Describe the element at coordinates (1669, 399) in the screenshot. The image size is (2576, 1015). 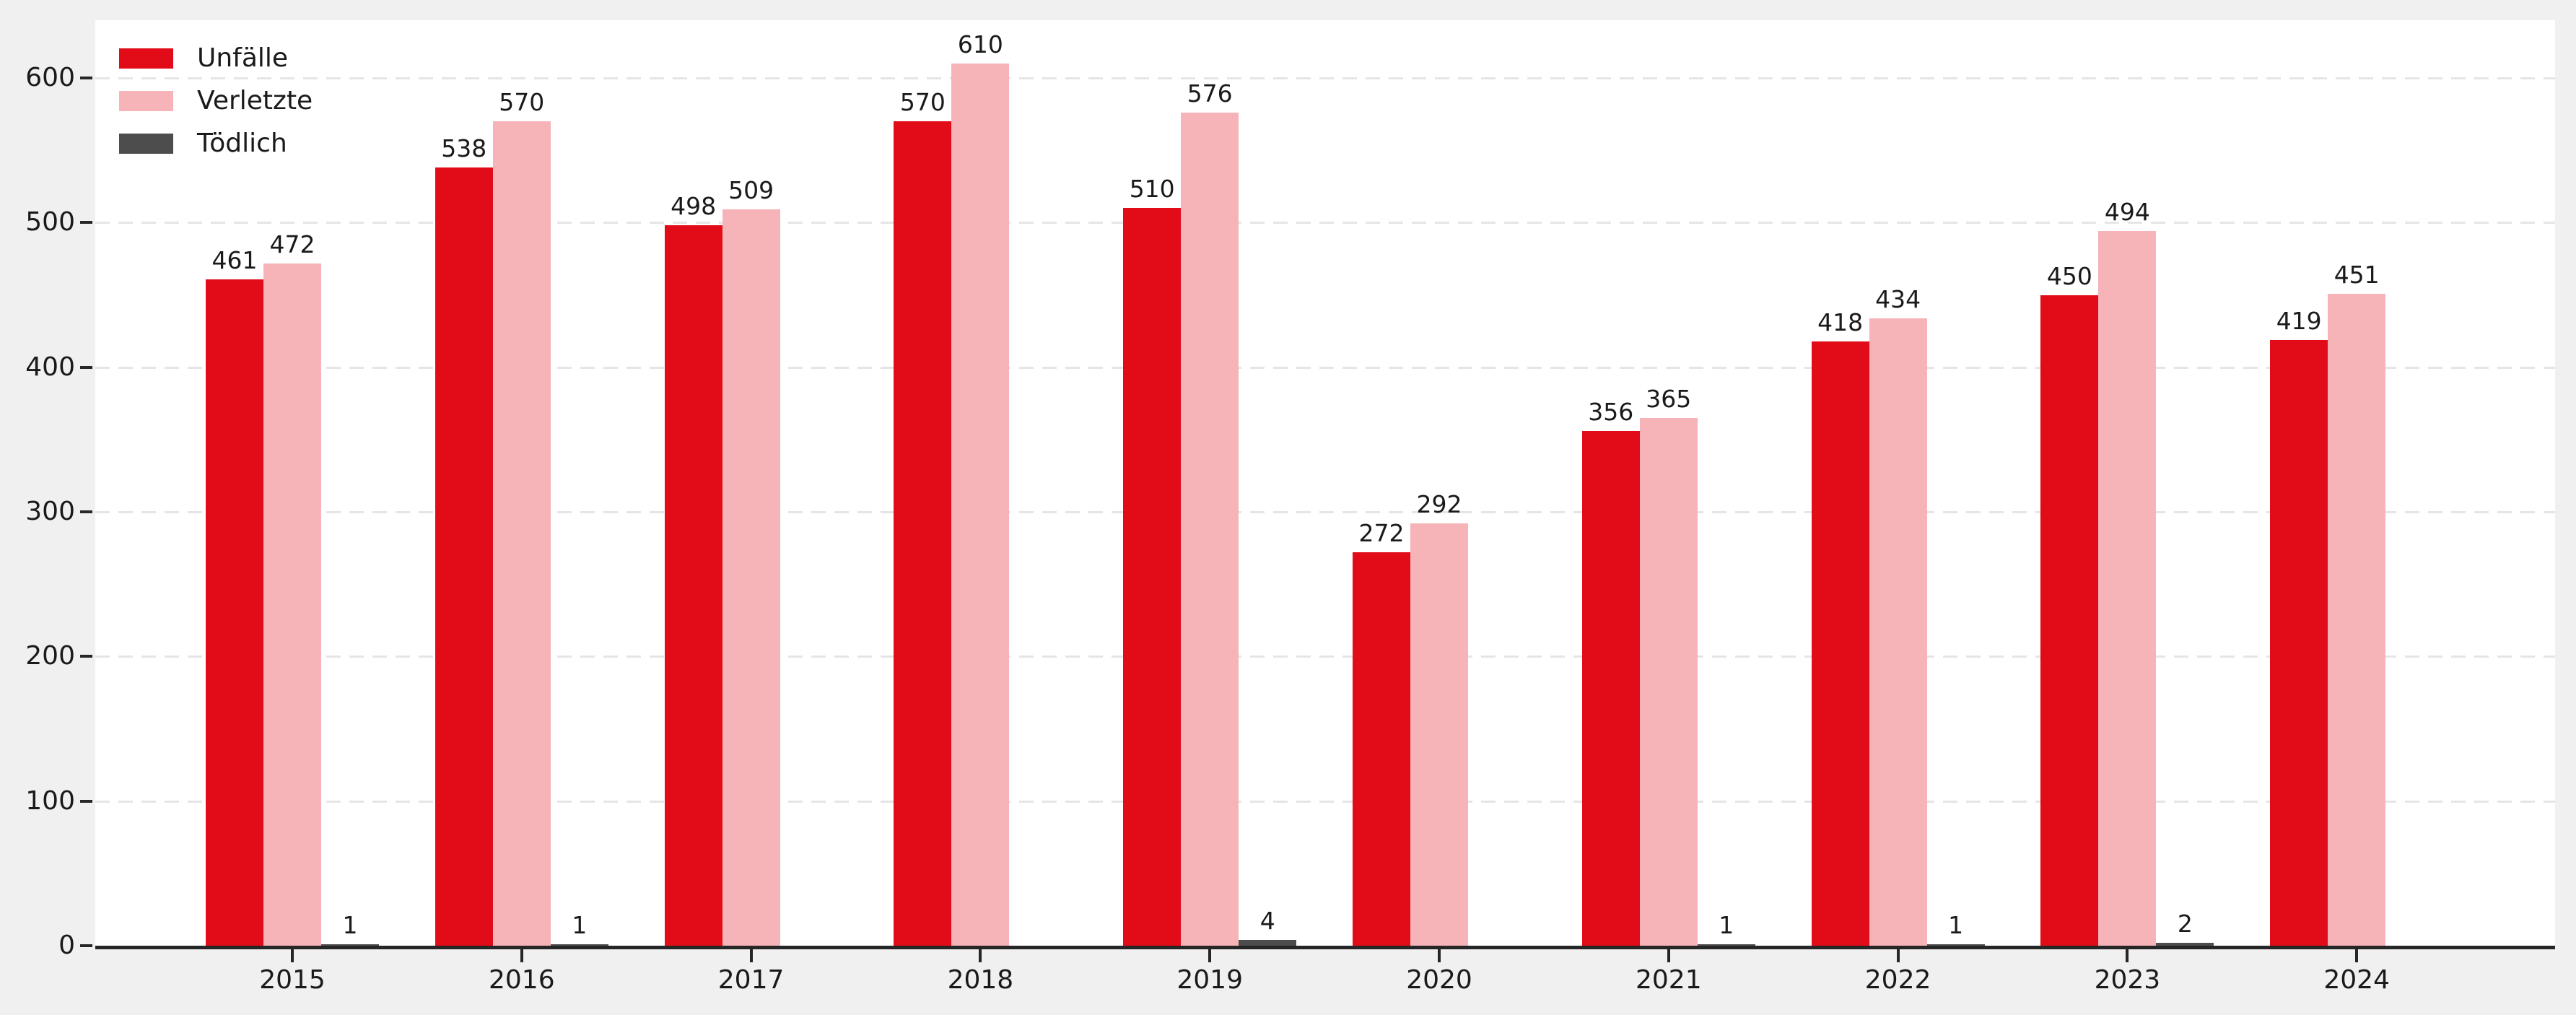
I see `bar-label-verletzte-2021: 365` at that location.